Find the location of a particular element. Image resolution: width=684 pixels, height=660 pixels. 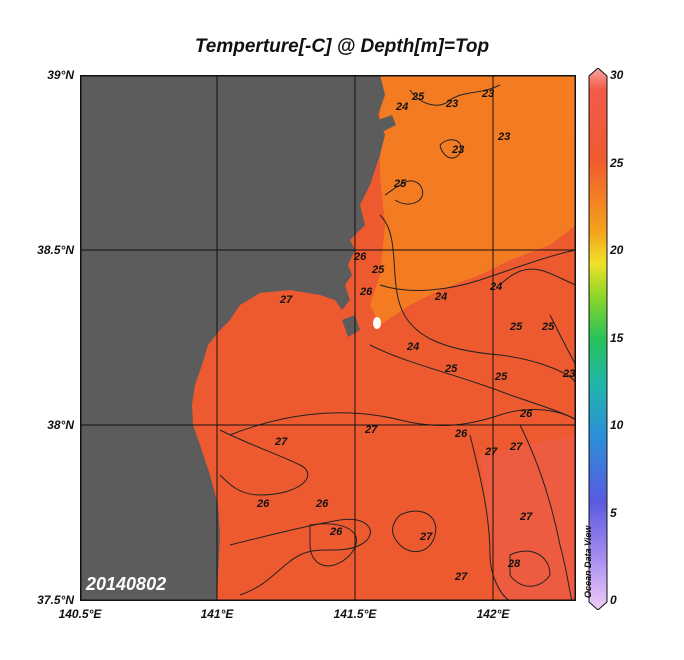

lon-label-142: 142°E is located at coordinates (493, 614).